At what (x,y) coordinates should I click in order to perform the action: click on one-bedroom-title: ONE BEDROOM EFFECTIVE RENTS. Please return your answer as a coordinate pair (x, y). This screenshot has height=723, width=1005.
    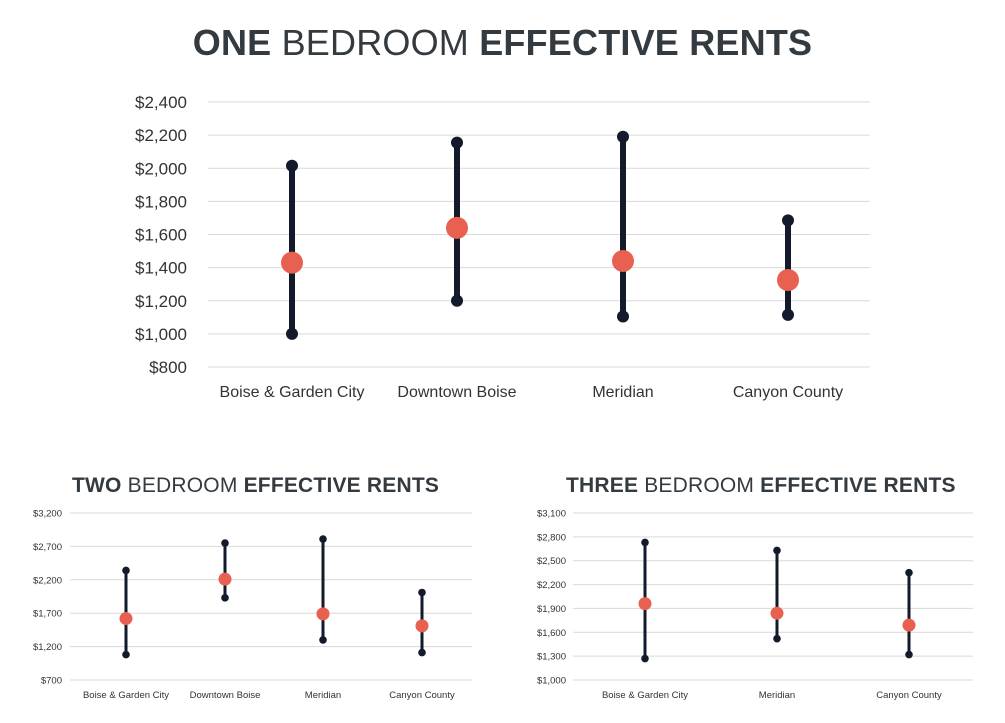
    Looking at the image, I should click on (502, 43).